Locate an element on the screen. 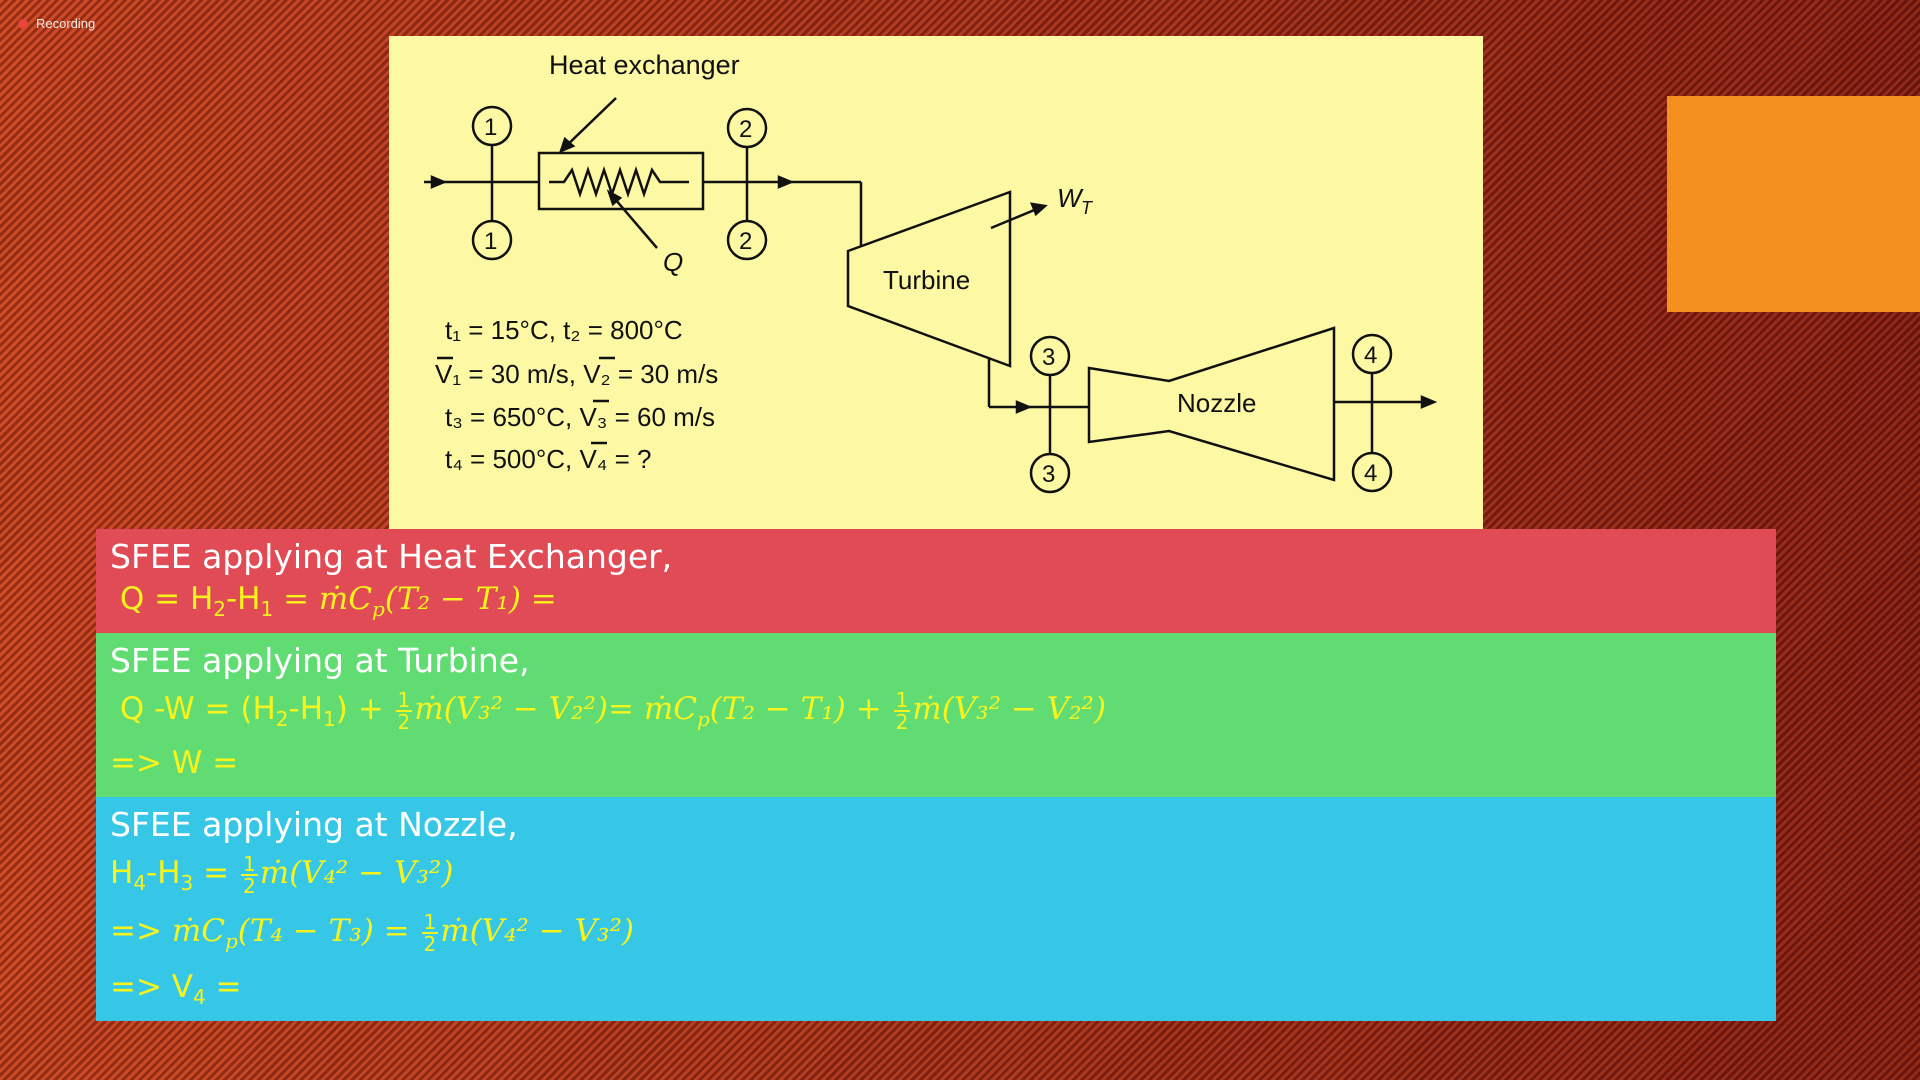  state4-top-circle is located at coordinates (1372, 354).